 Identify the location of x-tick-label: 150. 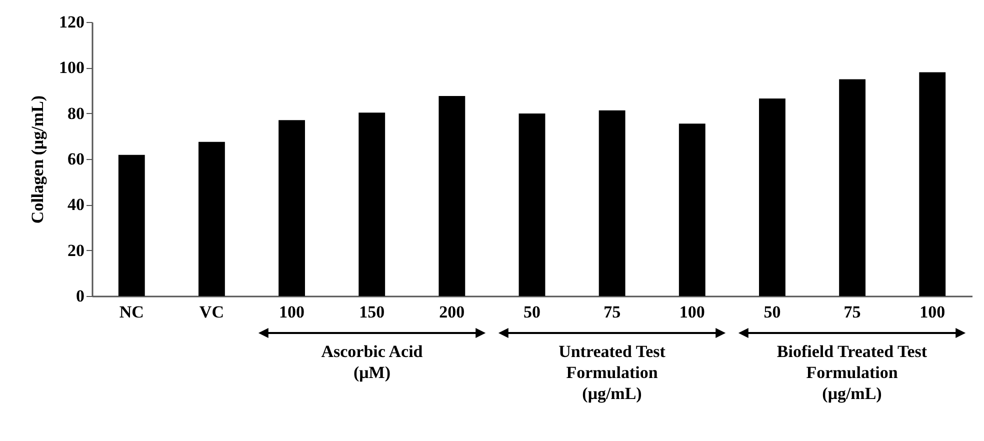
(372, 312).